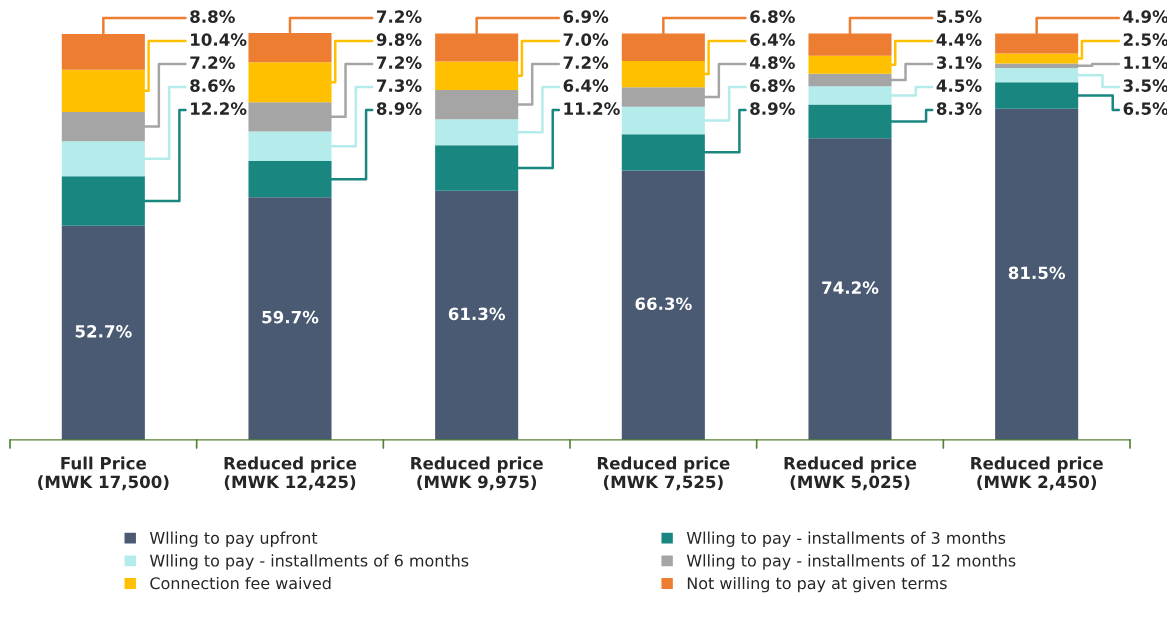  I want to click on data-label: 8.8%, so click(212, 16).